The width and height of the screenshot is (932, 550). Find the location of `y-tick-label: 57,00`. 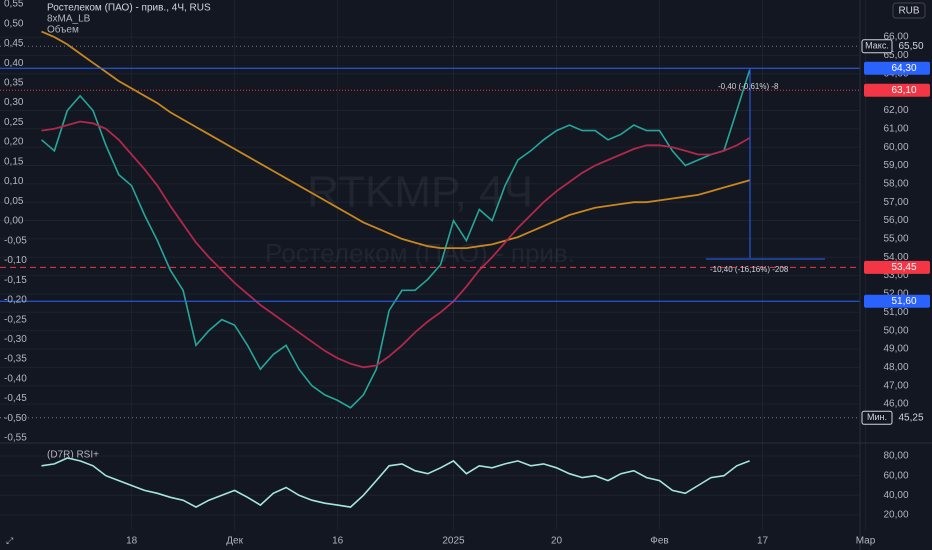

y-tick-label: 57,00 is located at coordinates (895, 202).